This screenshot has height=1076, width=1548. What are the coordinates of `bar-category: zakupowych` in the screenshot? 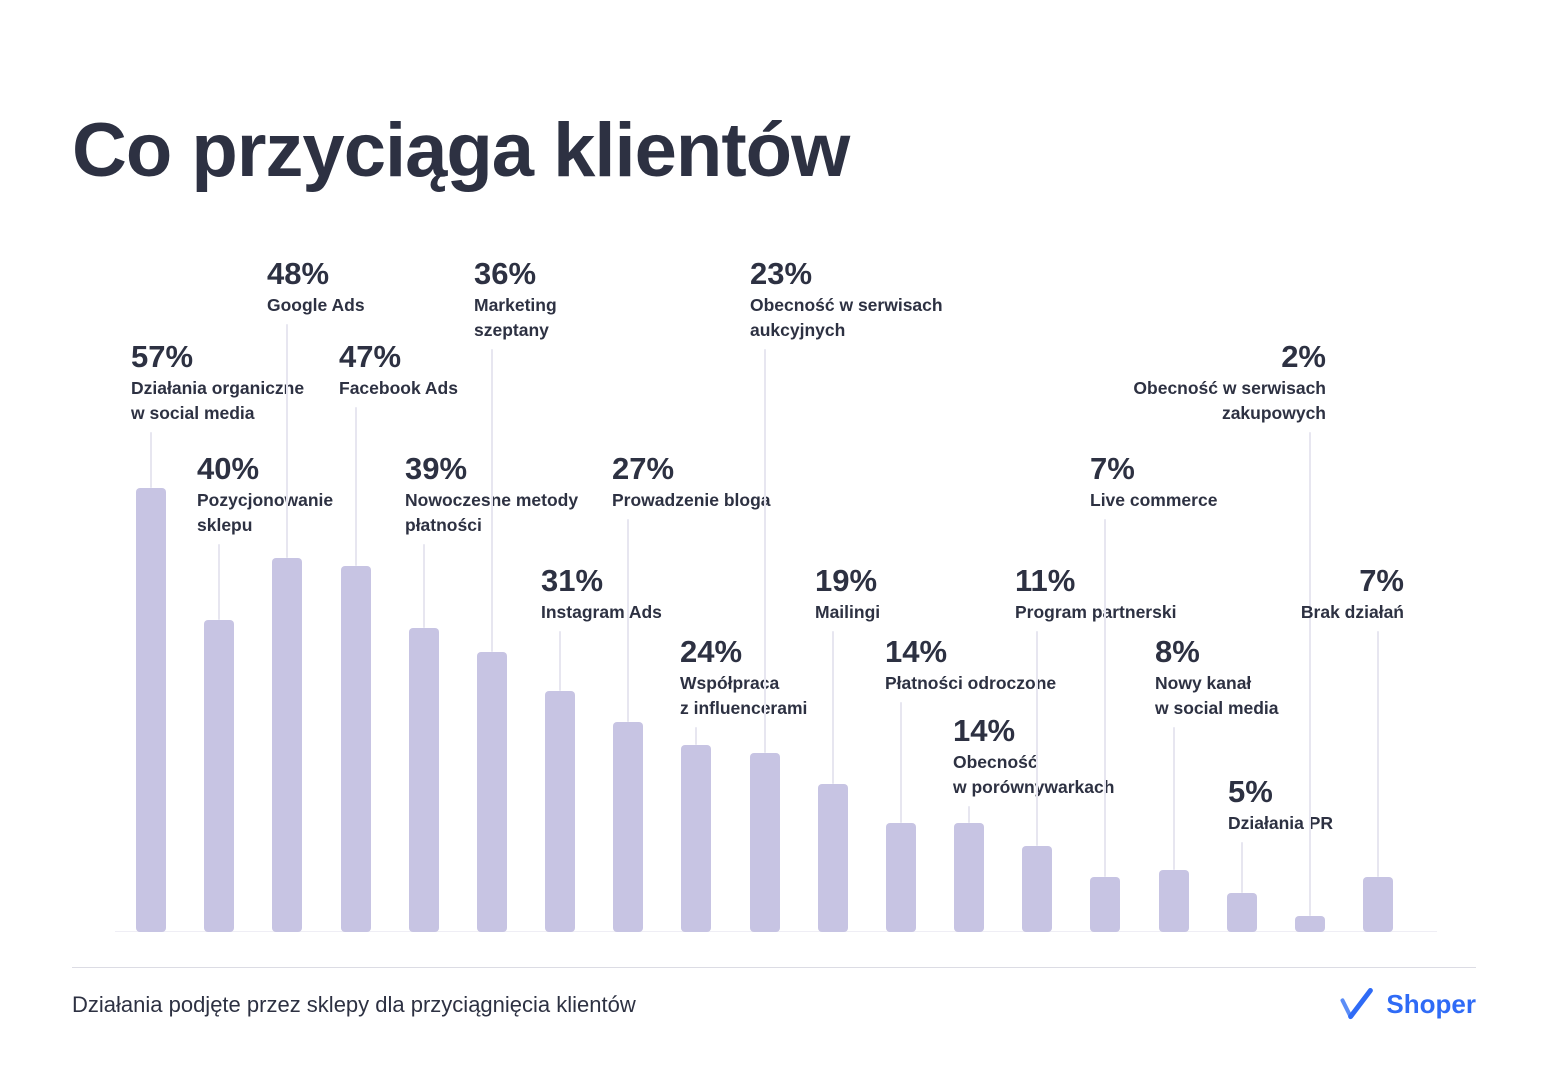 It's located at (1273, 413).